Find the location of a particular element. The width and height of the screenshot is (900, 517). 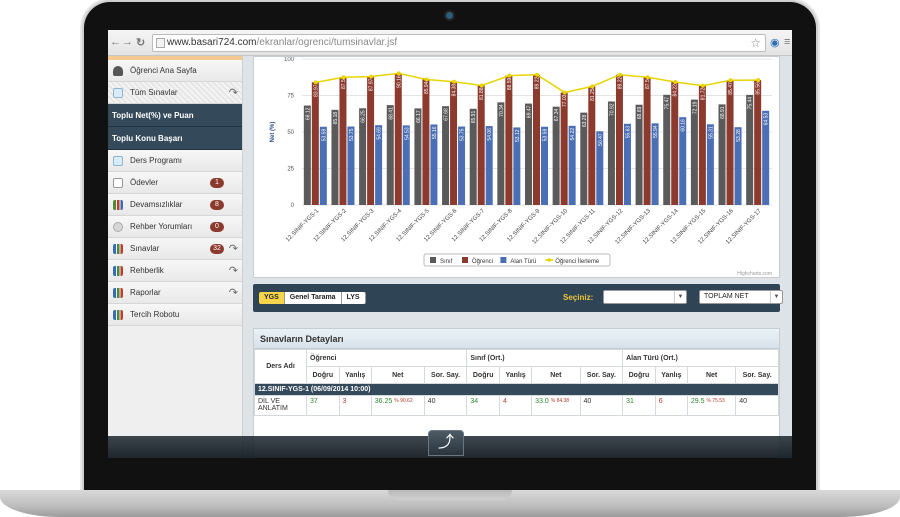

legend-symbol is located at coordinates (503, 260).